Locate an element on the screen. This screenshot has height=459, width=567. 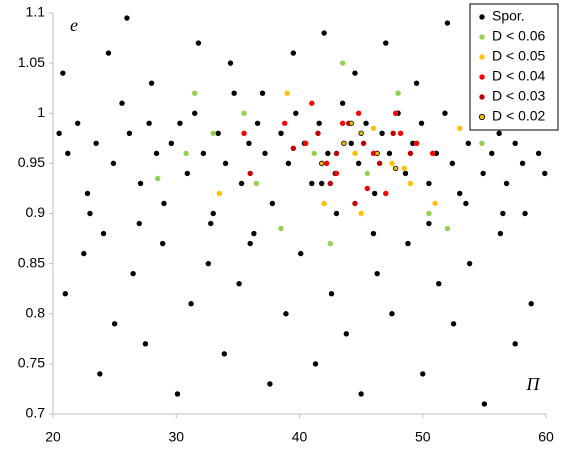
x-axis-label: Π is located at coordinates (533, 384).